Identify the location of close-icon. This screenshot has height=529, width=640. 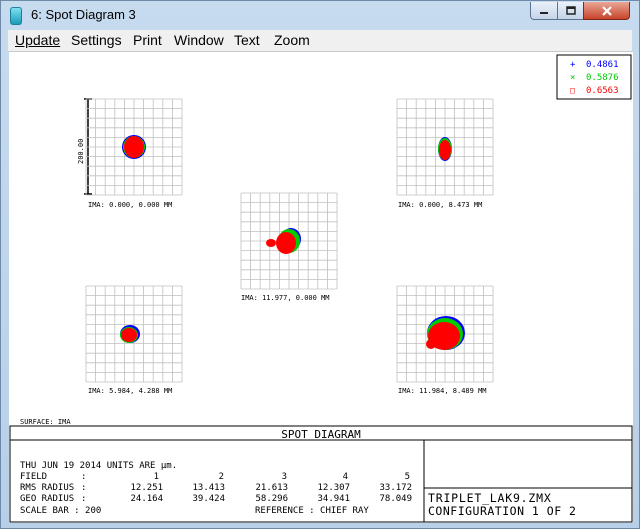
(606, 10).